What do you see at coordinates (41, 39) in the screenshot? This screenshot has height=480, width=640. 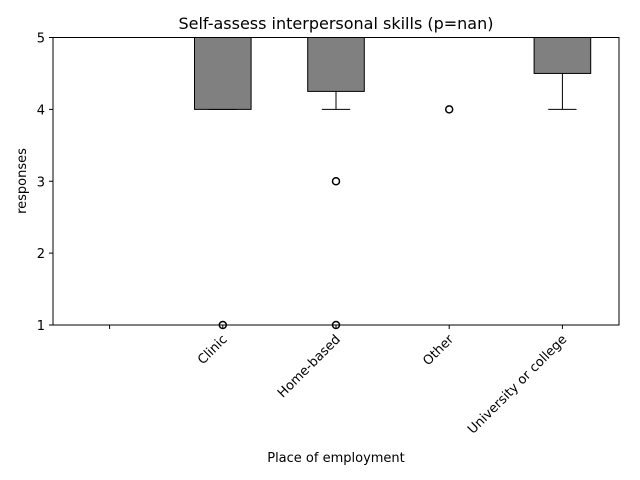 I see `y-tick-label: 5` at bounding box center [41, 39].